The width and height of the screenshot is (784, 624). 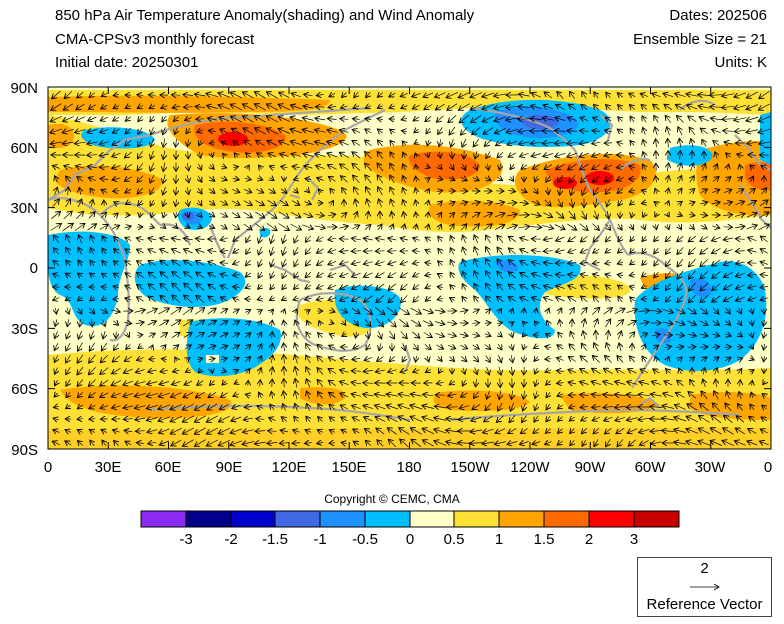 What do you see at coordinates (24, 389) in the screenshot?
I see `lat-label-60s: 60S` at bounding box center [24, 389].